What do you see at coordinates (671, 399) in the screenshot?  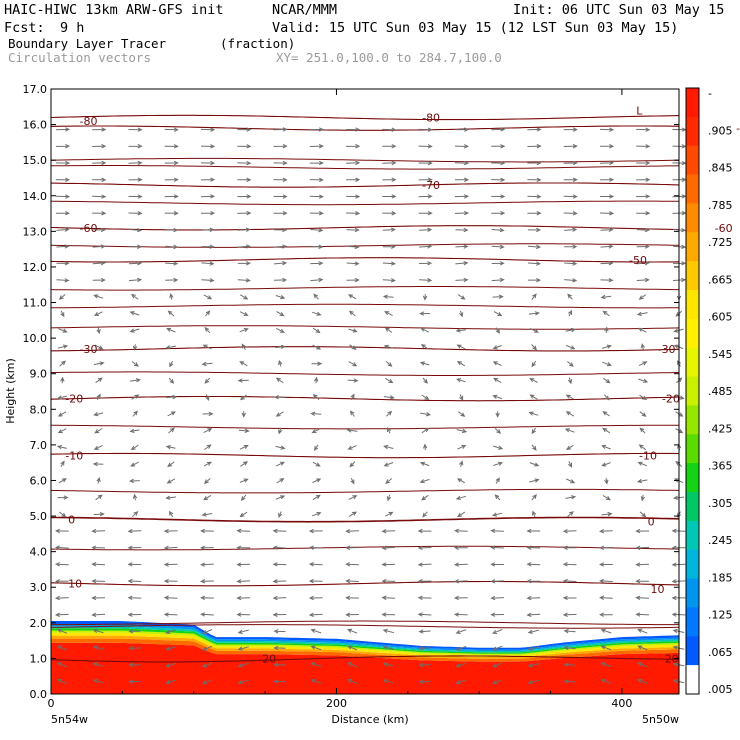 I see `contour-label: -20` at bounding box center [671, 399].